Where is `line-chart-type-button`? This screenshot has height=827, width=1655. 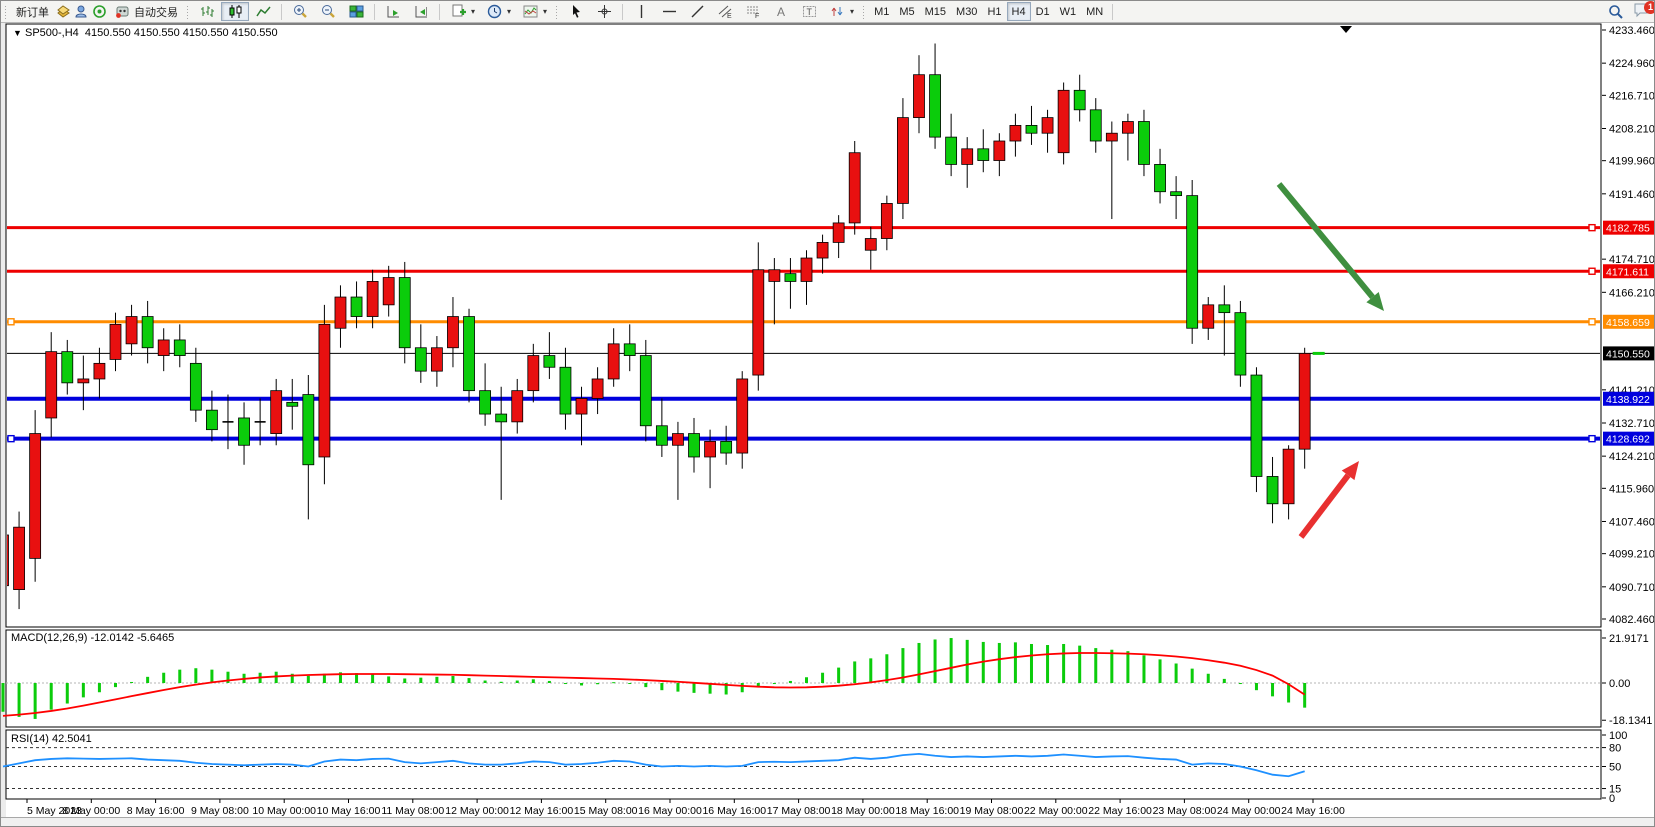
line-chart-type-button is located at coordinates (263, 11).